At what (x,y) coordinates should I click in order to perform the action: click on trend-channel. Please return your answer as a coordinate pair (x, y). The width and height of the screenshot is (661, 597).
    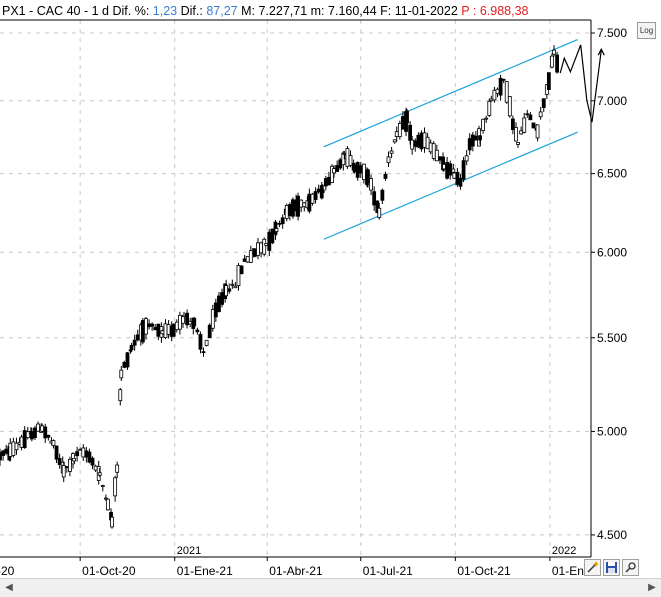
    Looking at the image, I should click on (450, 139).